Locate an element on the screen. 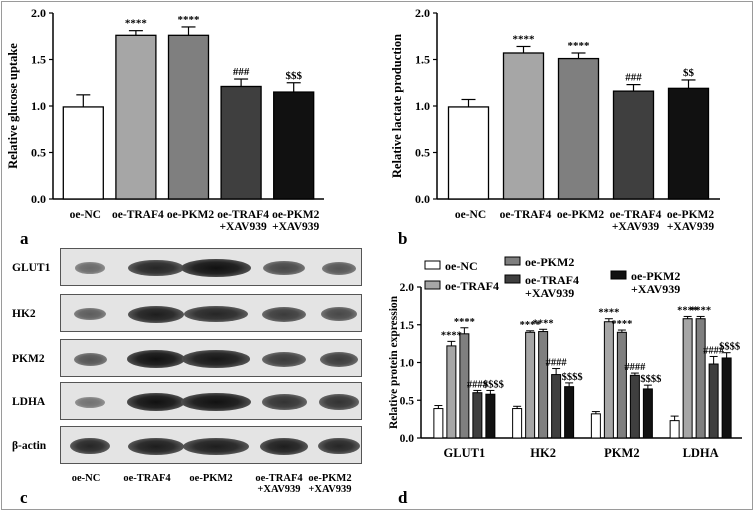  panel-a-y-tick-label: 0.5 is located at coordinates (38, 153).